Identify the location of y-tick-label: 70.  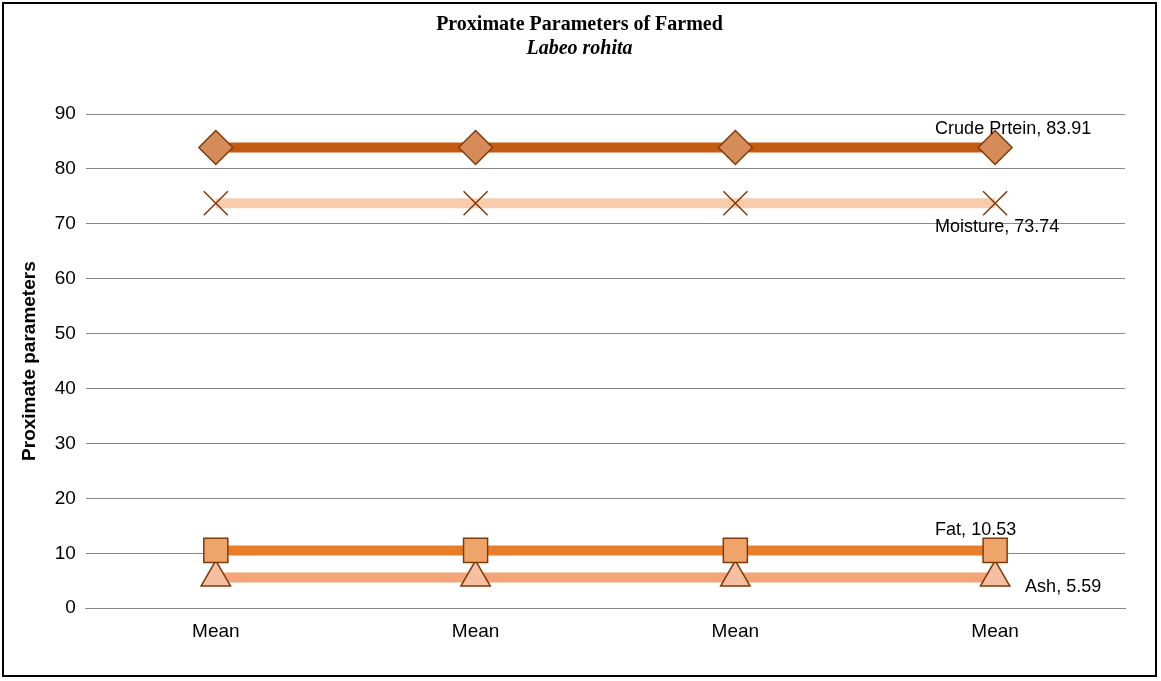
(65, 223).